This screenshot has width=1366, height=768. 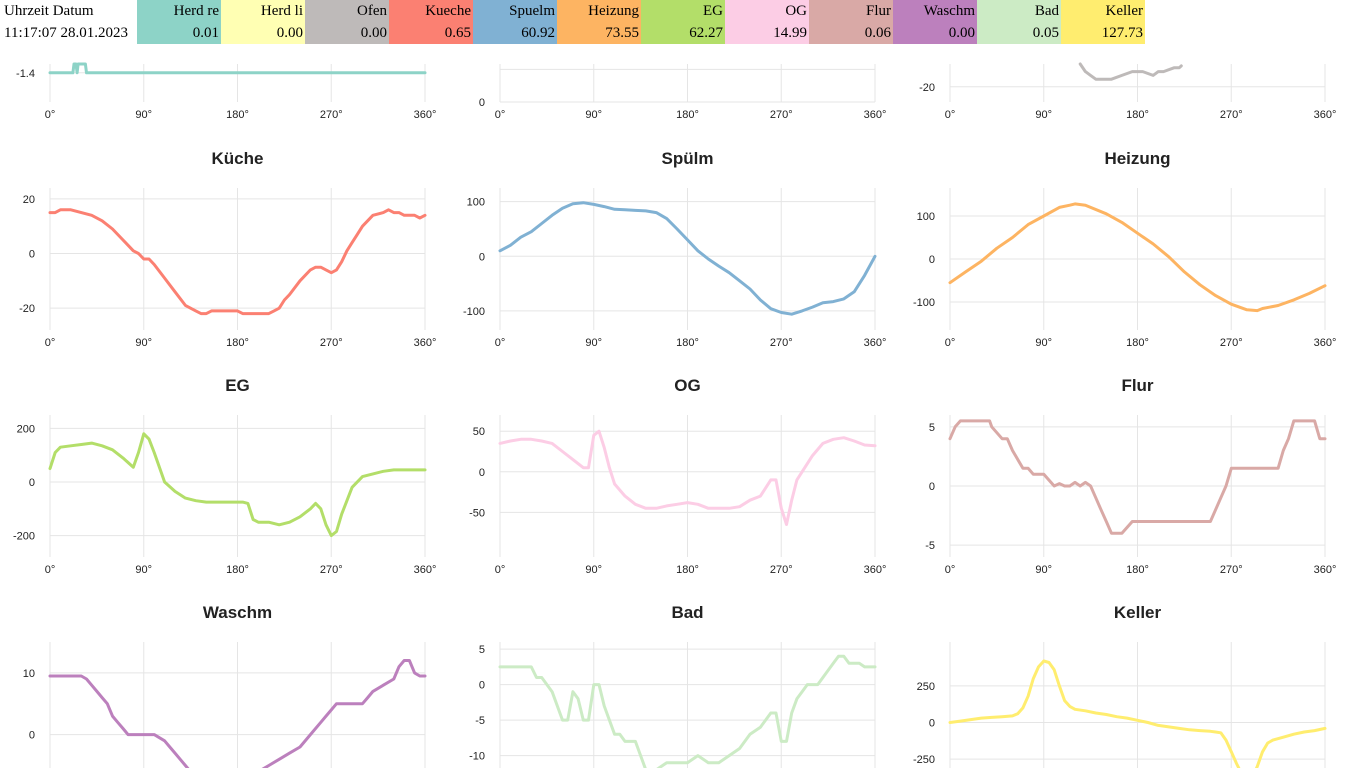 What do you see at coordinates (1138, 612) in the screenshot?
I see `chart-title: Keller` at bounding box center [1138, 612].